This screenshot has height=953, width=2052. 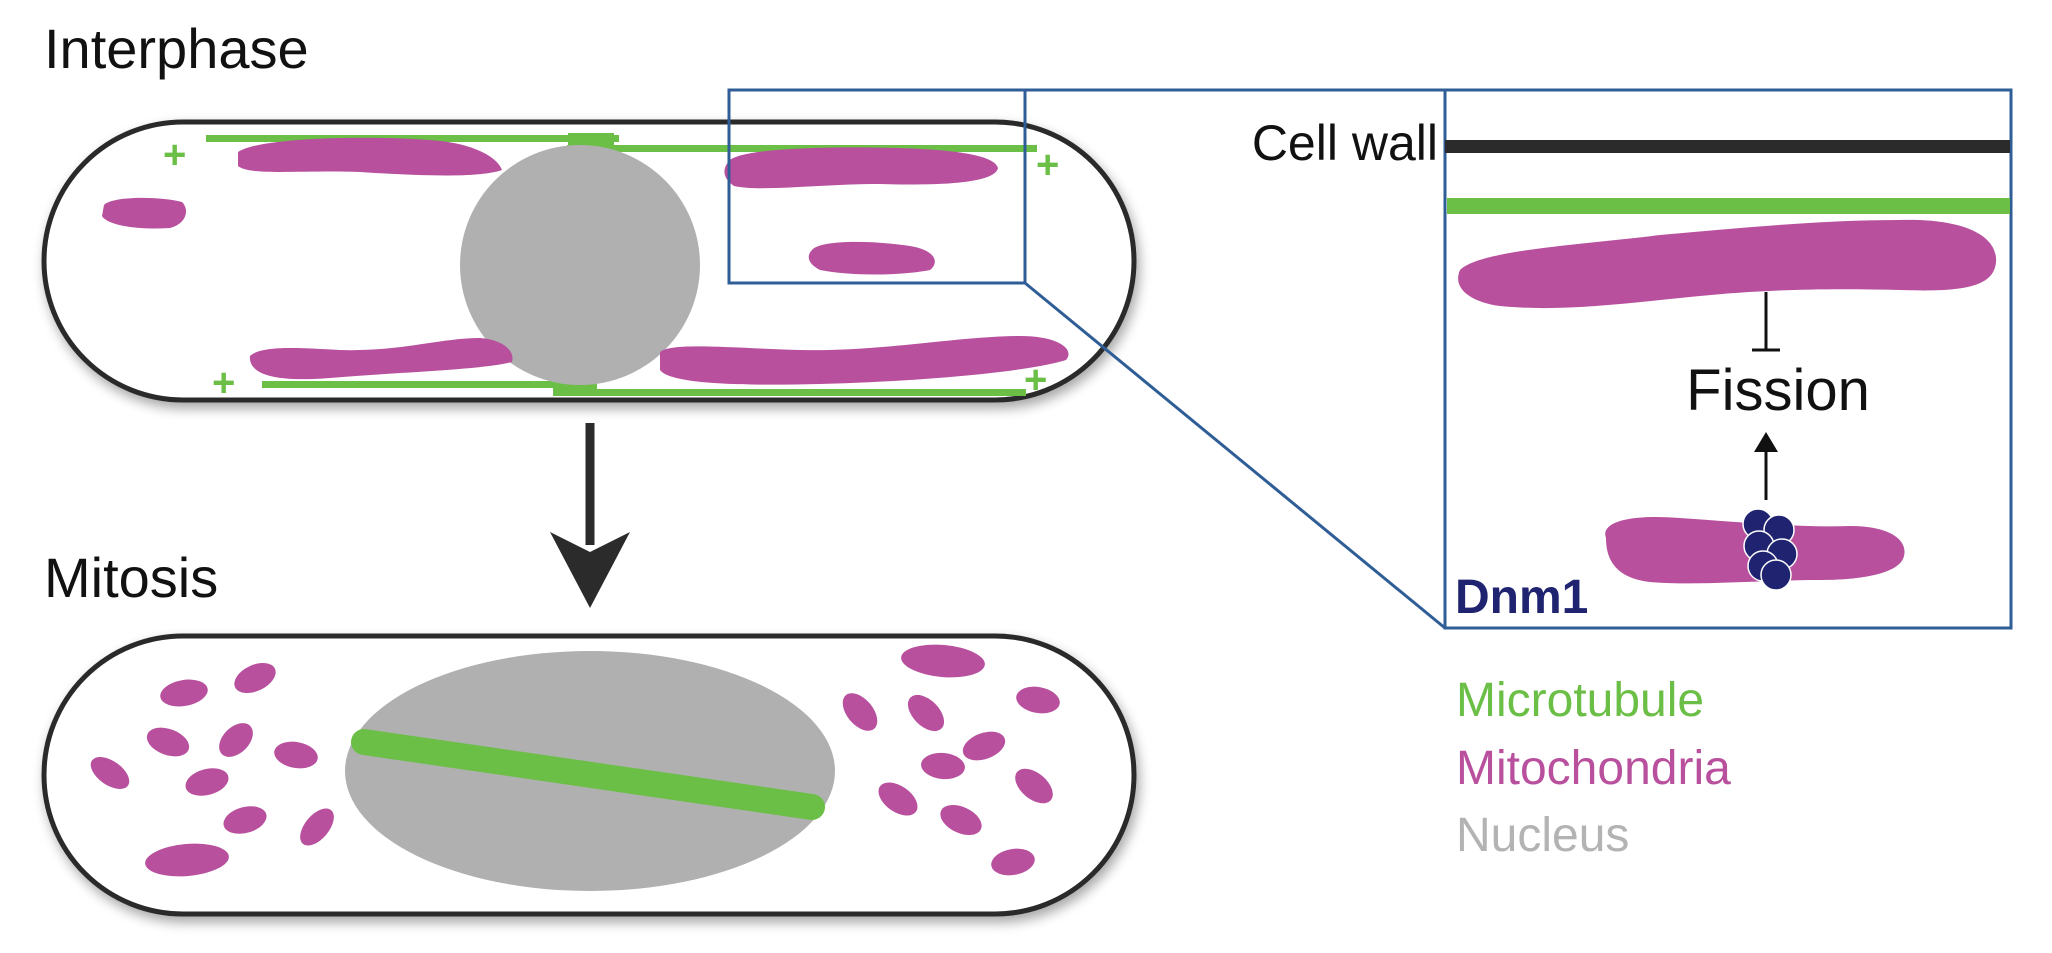 What do you see at coordinates (428, 384) in the screenshot?
I see `microtubule-bottom-left` at bounding box center [428, 384].